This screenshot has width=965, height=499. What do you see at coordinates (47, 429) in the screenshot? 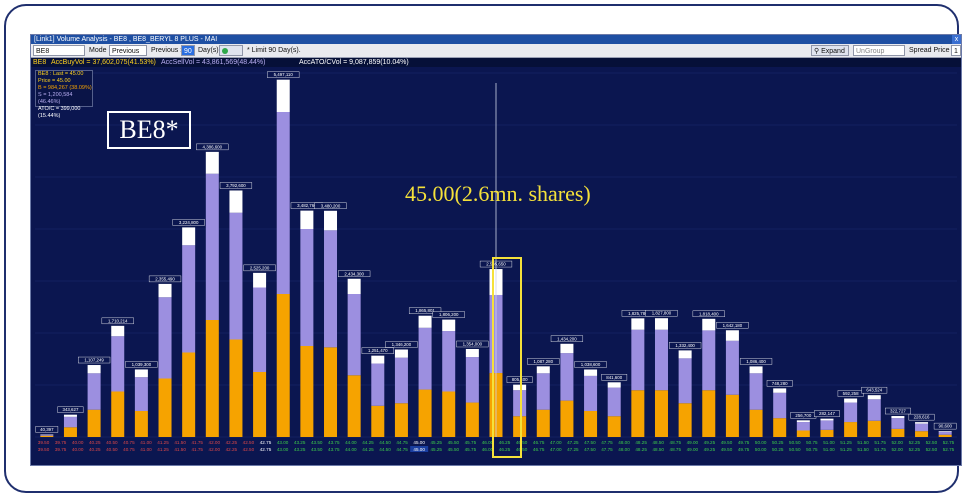
I see `value-label: 40,397` at bounding box center [47, 429].